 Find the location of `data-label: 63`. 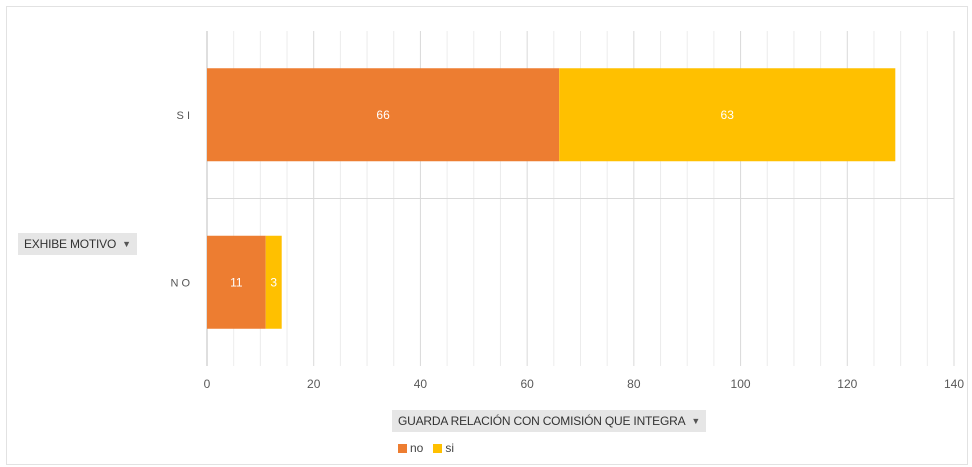

data-label: 63 is located at coordinates (728, 115).